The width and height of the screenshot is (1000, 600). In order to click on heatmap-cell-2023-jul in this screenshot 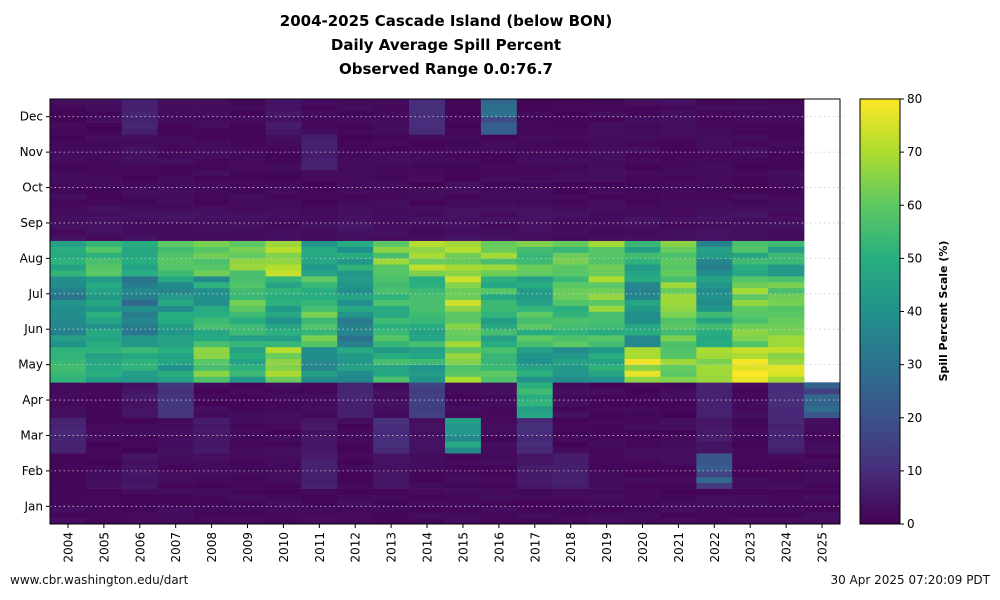, I will do `click(750, 308)`.